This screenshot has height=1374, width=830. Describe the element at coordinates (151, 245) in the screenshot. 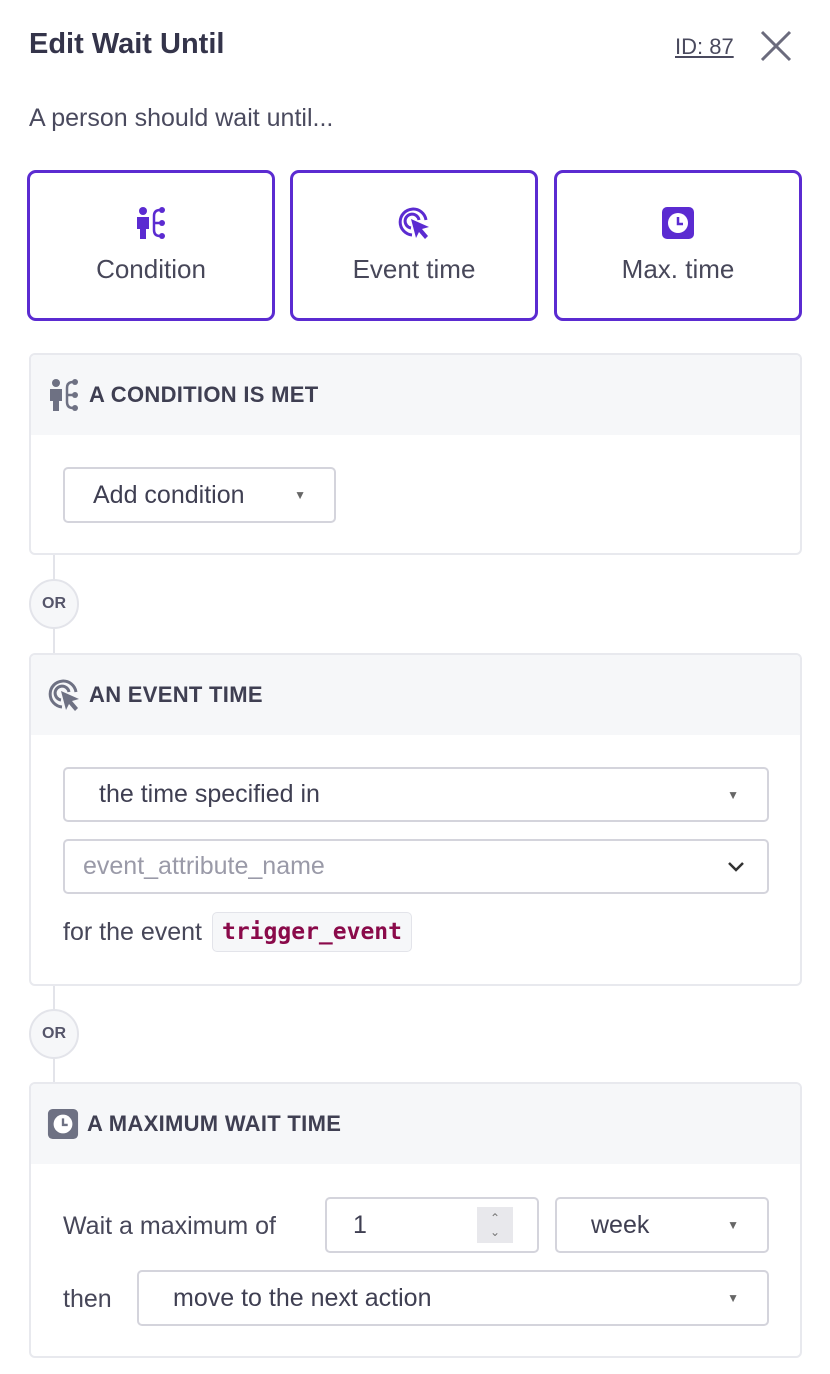

I see `option-condition: Condition` at that location.